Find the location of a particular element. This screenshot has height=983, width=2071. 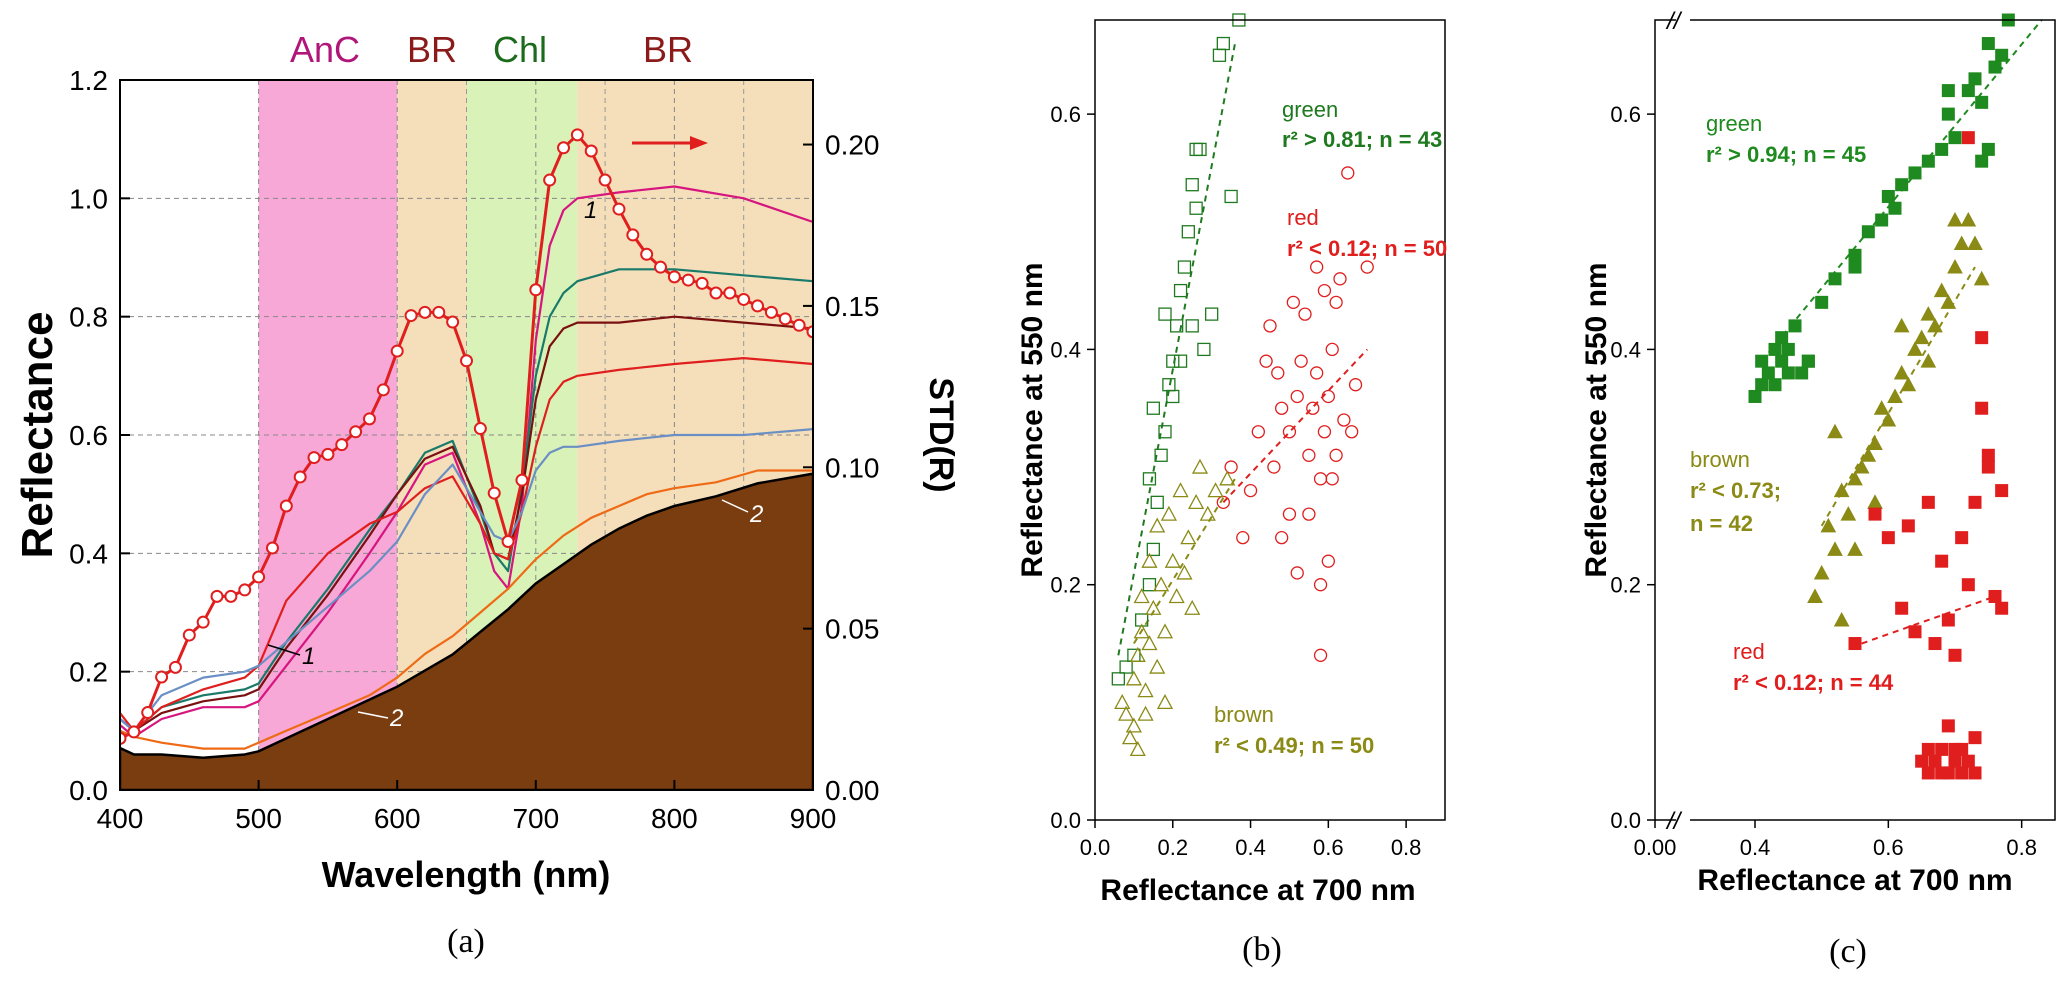

curve-label-1-lower-leader is located at coordinates (284, 650).